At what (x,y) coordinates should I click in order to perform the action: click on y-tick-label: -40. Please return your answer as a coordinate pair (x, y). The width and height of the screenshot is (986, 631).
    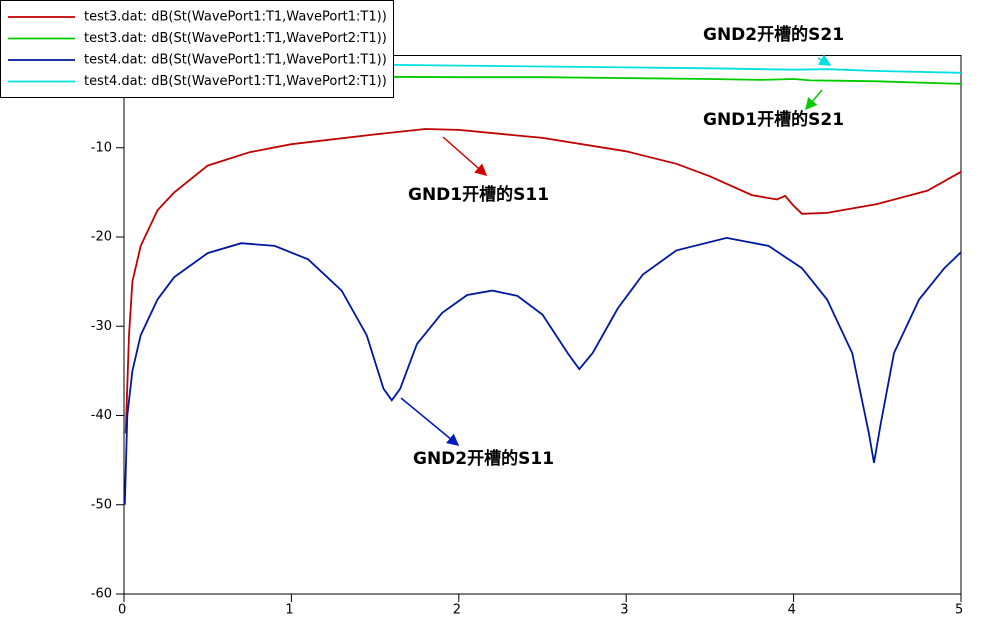
    Looking at the image, I should click on (101, 415).